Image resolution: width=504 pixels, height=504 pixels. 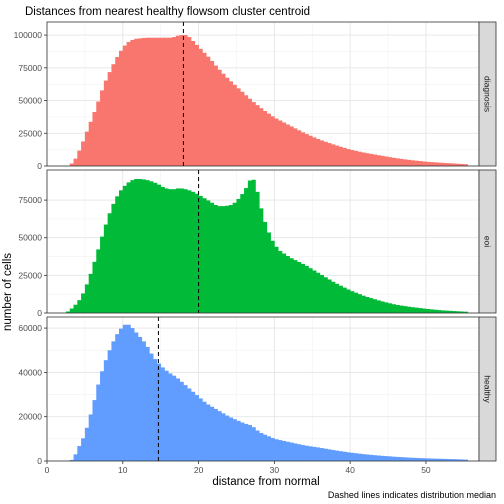 What do you see at coordinates (30, 417) in the screenshot?
I see `y-tick-label: 20000` at bounding box center [30, 417].